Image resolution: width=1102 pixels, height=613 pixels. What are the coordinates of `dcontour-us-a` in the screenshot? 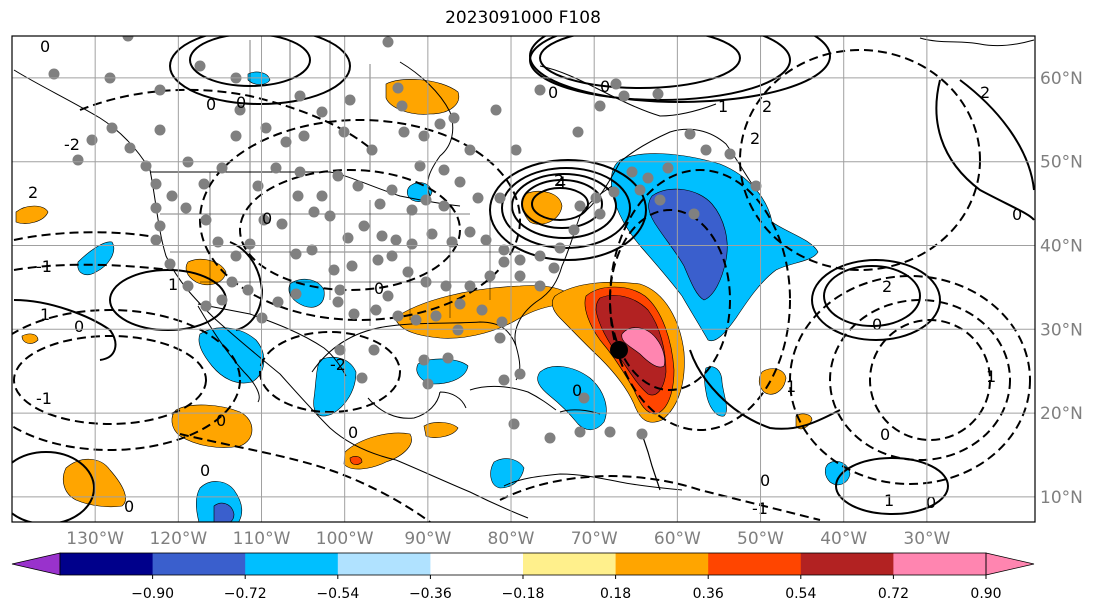 It's located at (350, 230).